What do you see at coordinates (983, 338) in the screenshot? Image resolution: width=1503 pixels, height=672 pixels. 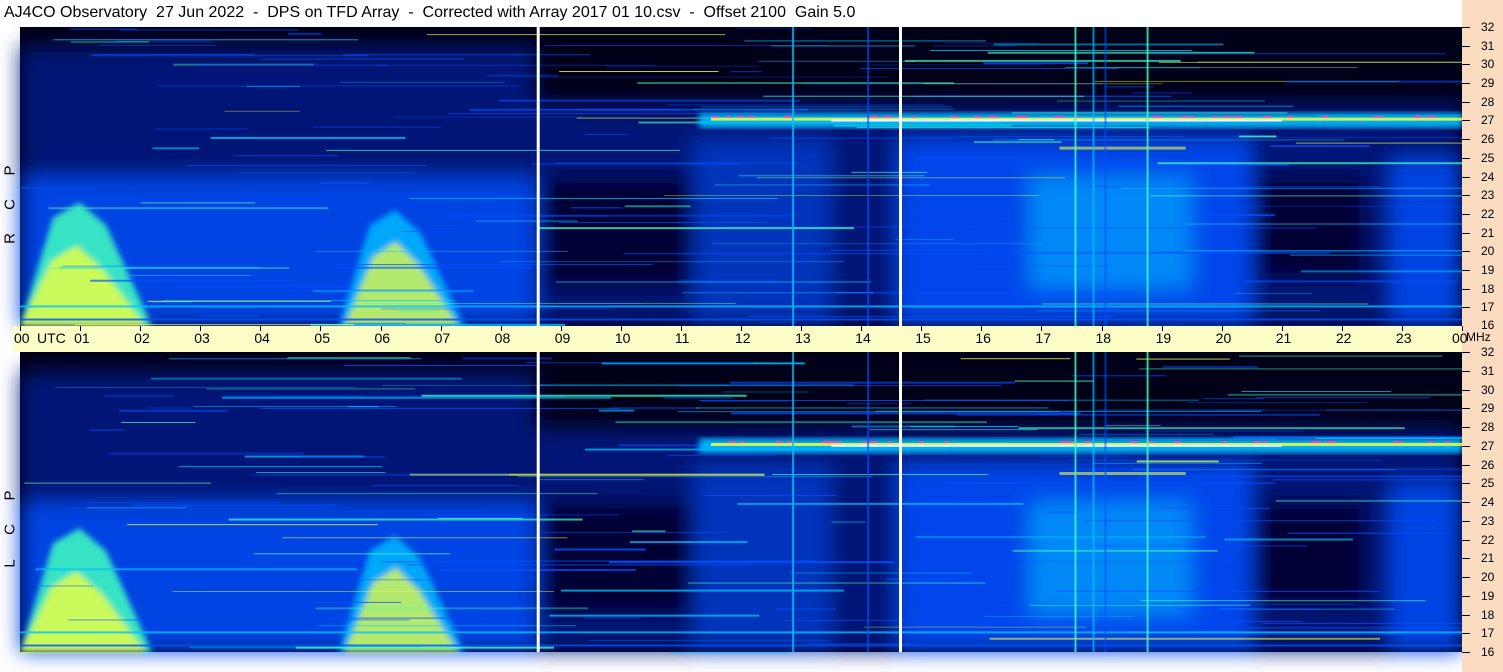 I see `time-tick-label: 16` at bounding box center [983, 338].